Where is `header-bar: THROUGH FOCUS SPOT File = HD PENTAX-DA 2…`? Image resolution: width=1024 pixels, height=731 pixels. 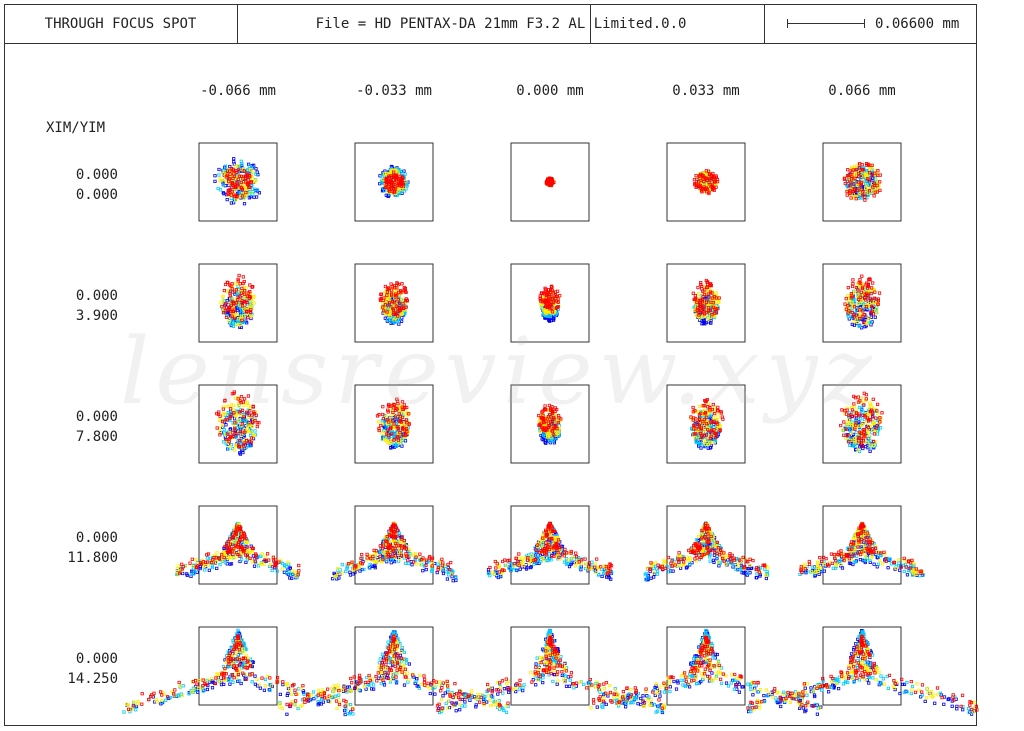 header-bar: THROUGH FOCUS SPOT File = HD PENTAX-DA 2… is located at coordinates (490, 24).